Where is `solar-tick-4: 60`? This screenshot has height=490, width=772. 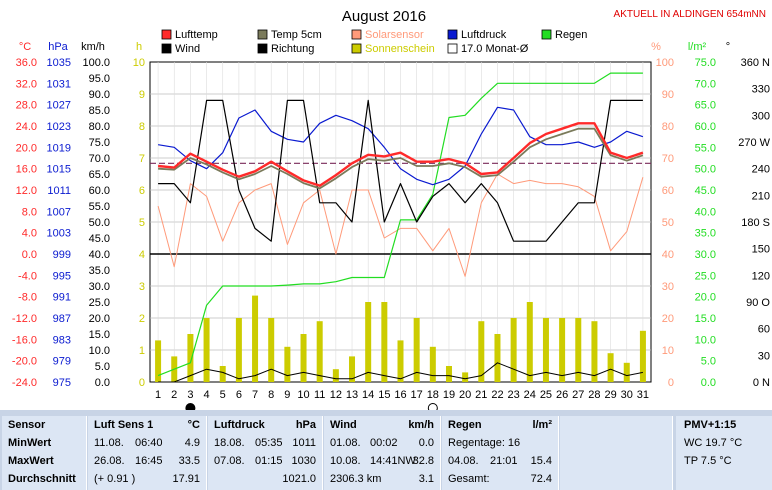 solar-tick-4: 60 is located at coordinates (668, 191).